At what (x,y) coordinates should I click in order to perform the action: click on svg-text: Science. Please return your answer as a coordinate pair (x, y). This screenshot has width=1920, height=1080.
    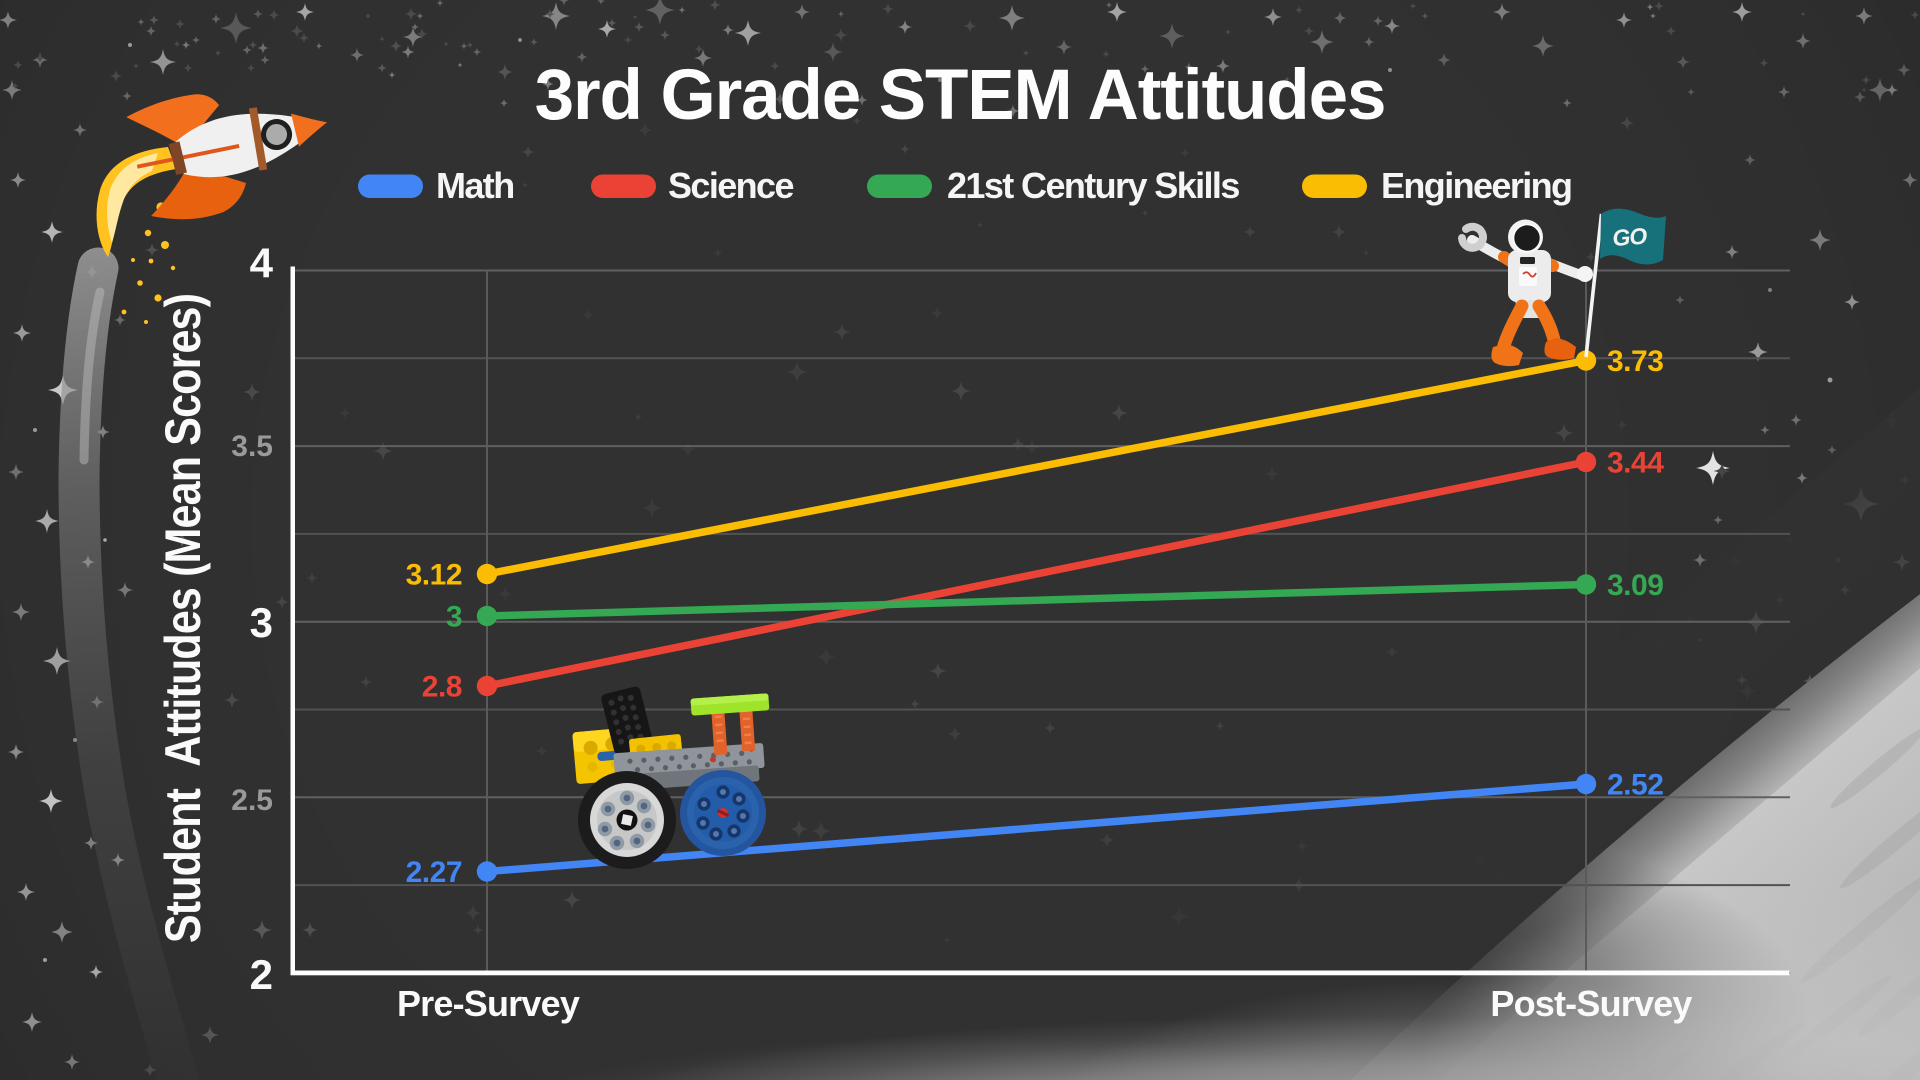
    Looking at the image, I should click on (730, 185).